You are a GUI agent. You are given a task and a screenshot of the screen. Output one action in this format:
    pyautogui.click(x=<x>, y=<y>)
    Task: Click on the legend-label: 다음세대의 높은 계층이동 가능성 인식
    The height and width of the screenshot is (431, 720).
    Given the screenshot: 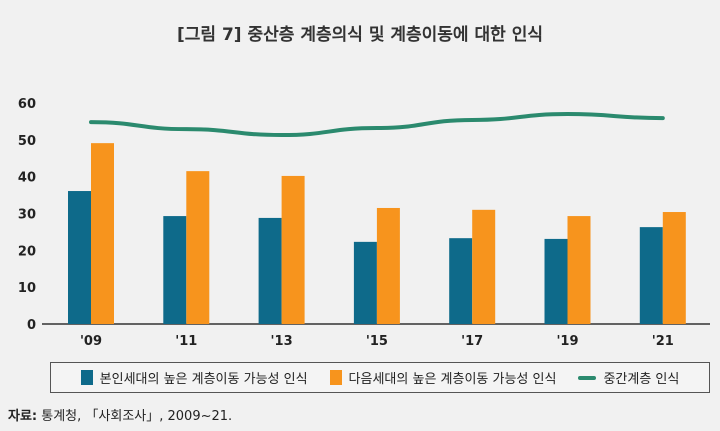 What is the action you would take?
    pyautogui.click(x=452, y=379)
    